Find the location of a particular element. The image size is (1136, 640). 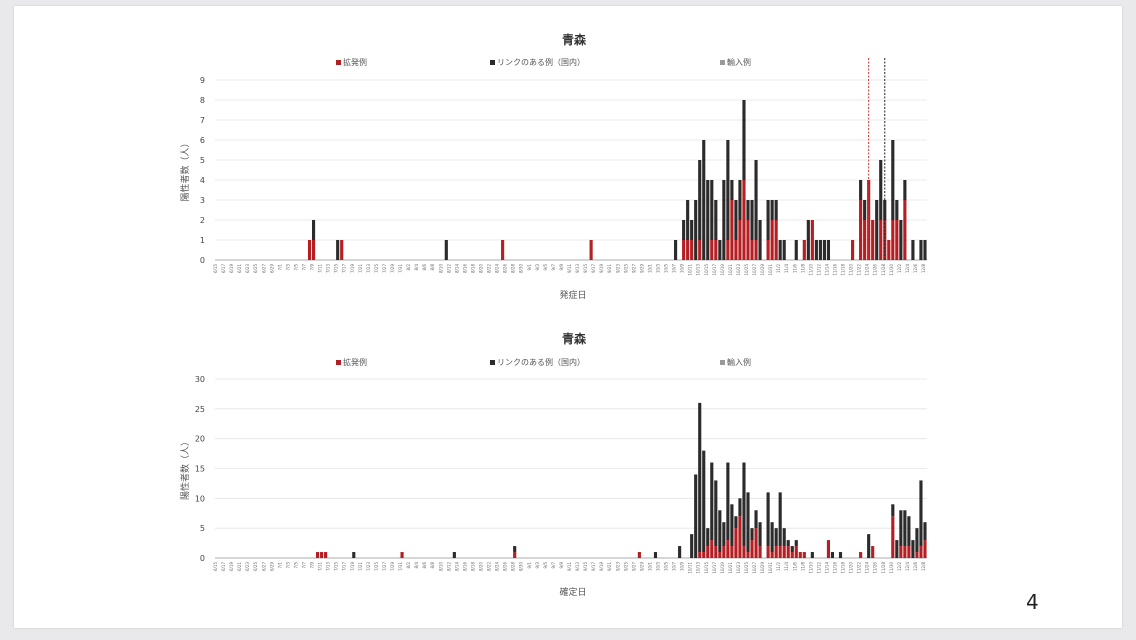

x-tick-label: 10/21 is located at coordinates (730, 270).